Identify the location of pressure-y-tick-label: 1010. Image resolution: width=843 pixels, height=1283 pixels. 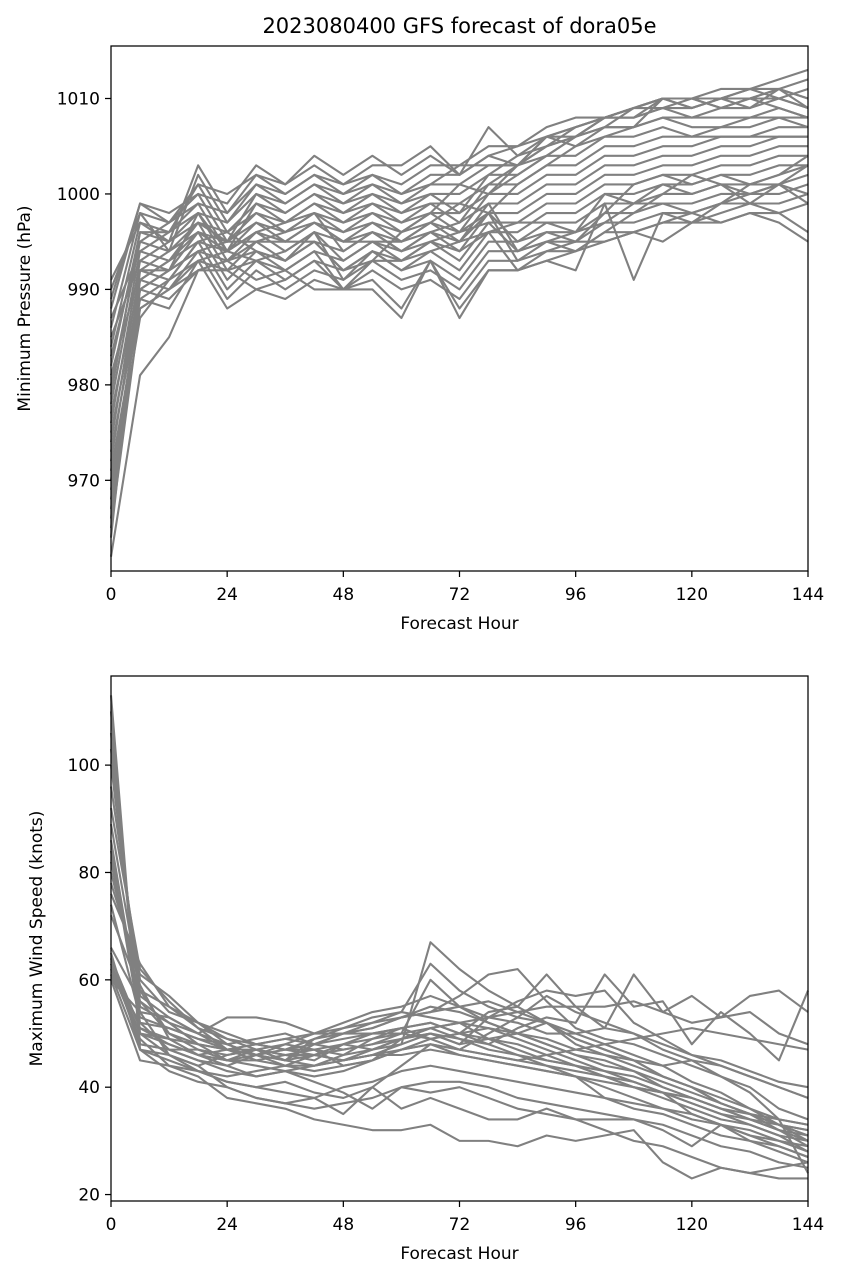
(78, 100).